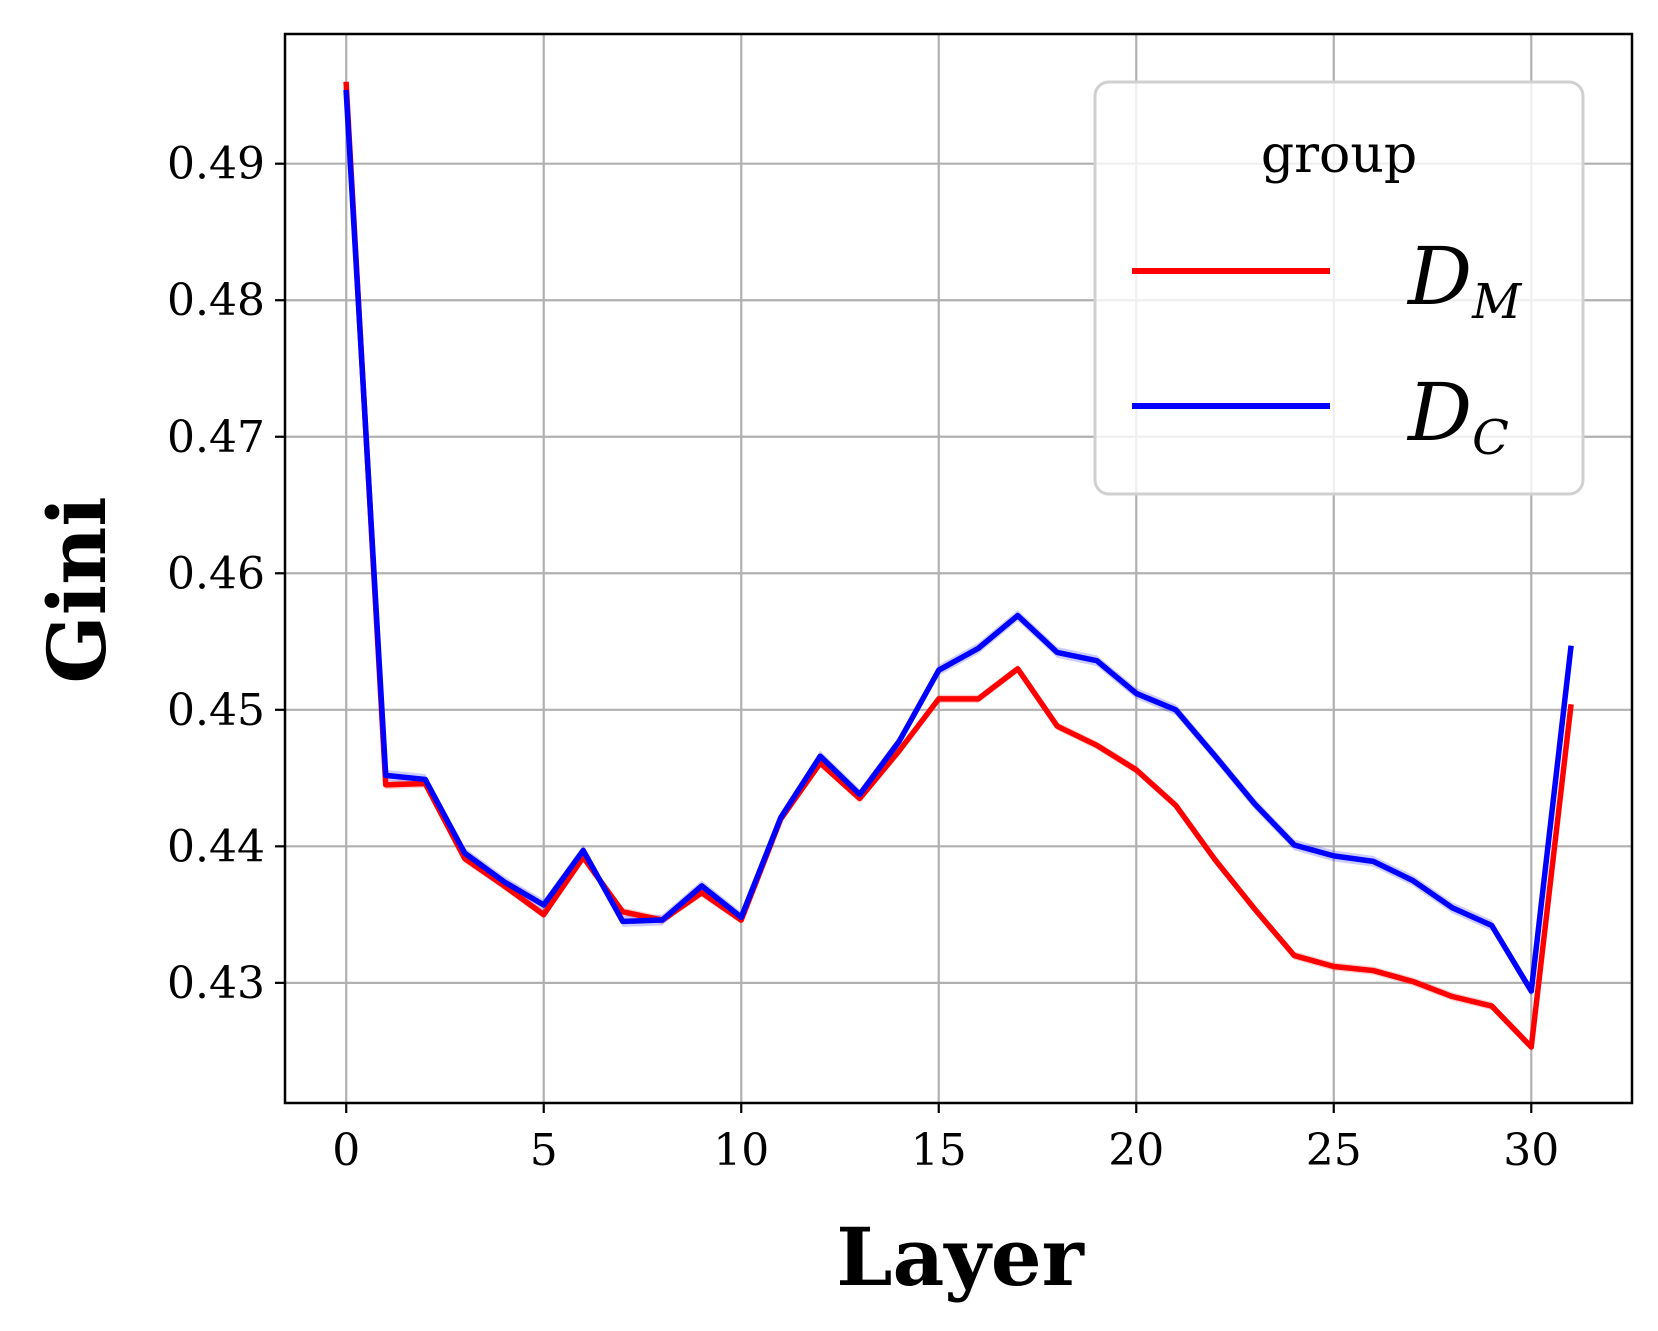 The image size is (1658, 1331). I want to click on legend-label-dc-sub: C, so click(1490, 438).